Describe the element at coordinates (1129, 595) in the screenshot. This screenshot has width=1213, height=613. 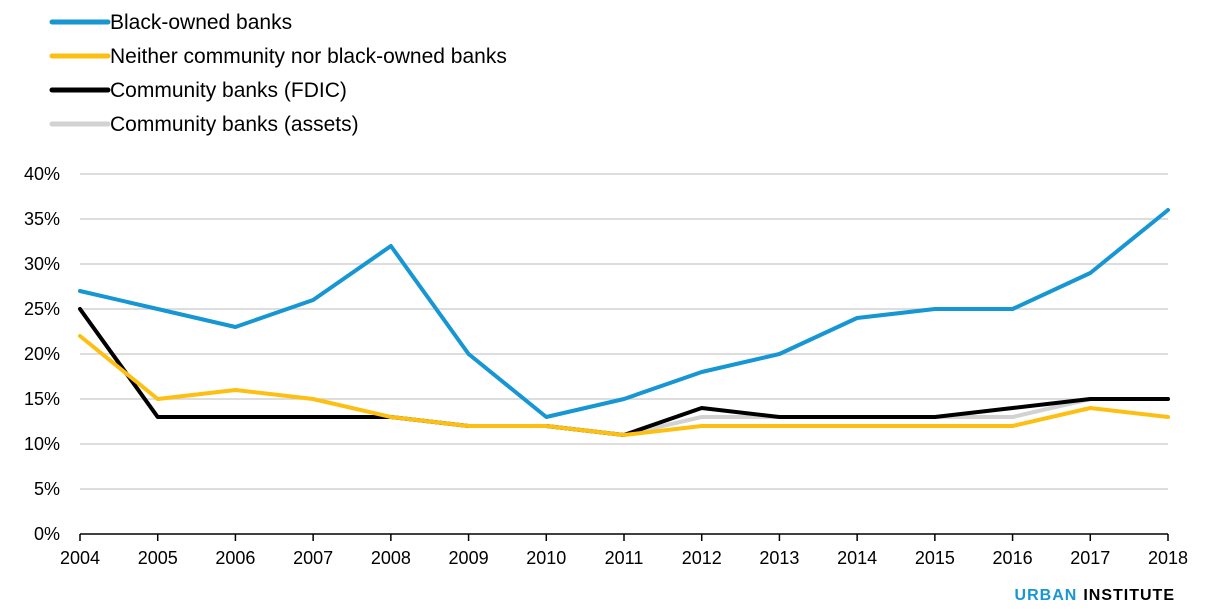
I see `brand-logo-institute: INSTITUTE` at that location.